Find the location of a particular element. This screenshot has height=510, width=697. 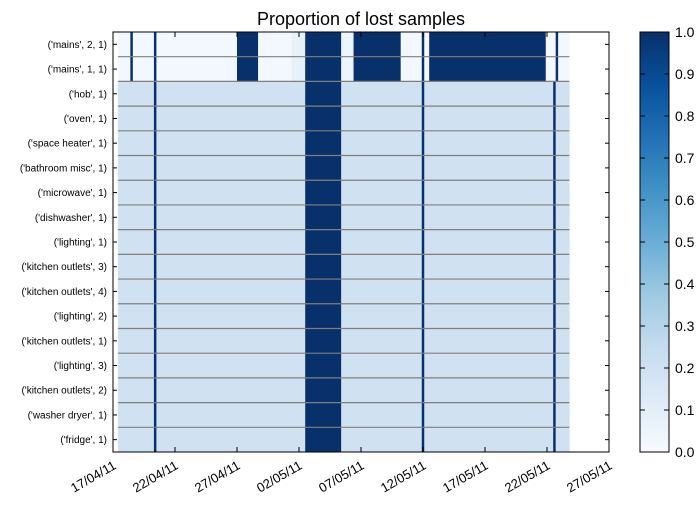

colorbar-tick-label: 0.9 is located at coordinates (685, 74).